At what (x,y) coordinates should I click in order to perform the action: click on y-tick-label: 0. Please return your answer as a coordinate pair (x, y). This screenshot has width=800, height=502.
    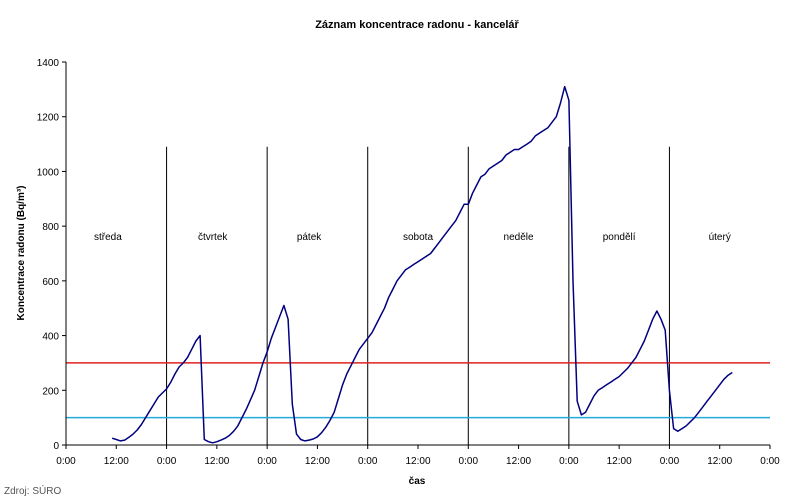
    Looking at the image, I should click on (56, 446).